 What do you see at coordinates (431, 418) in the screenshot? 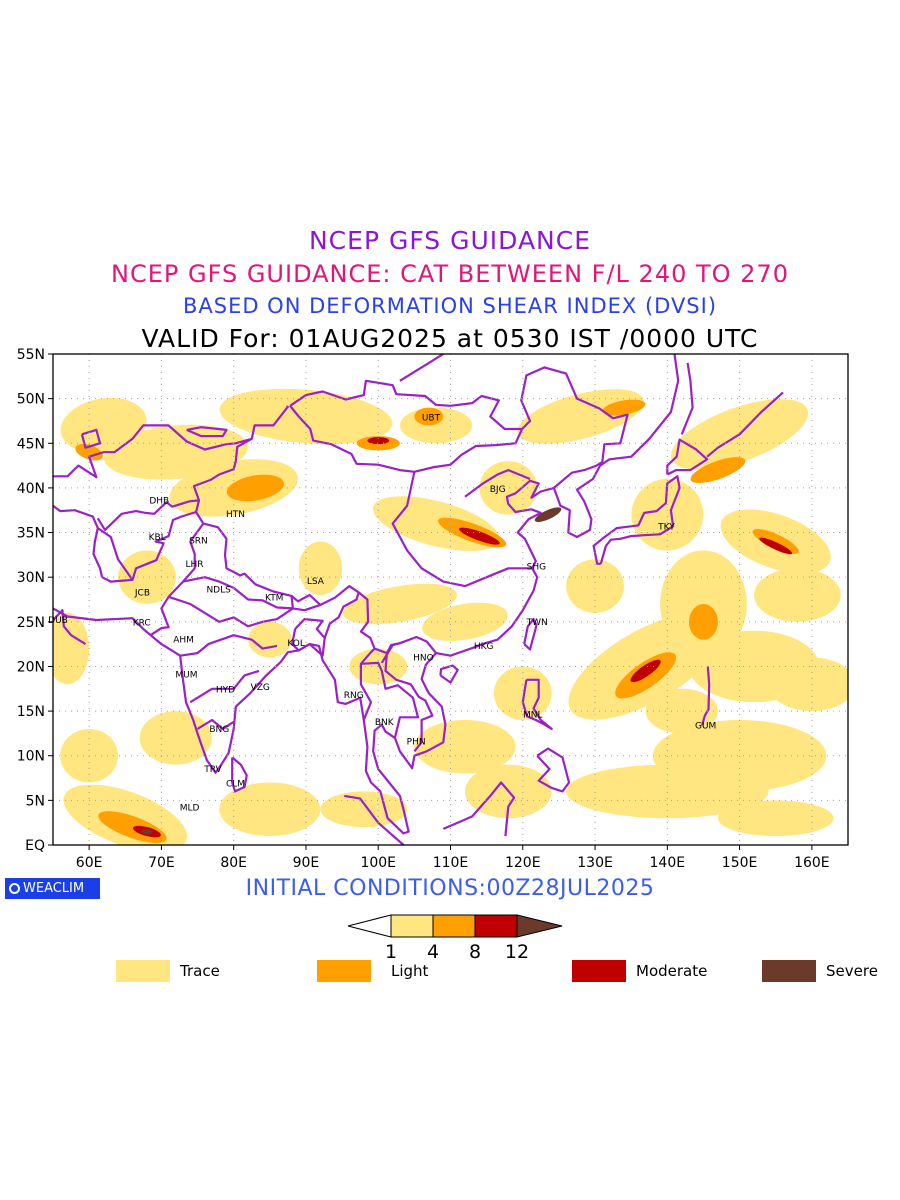
I see `station-code-ubt: UBT` at bounding box center [431, 418].